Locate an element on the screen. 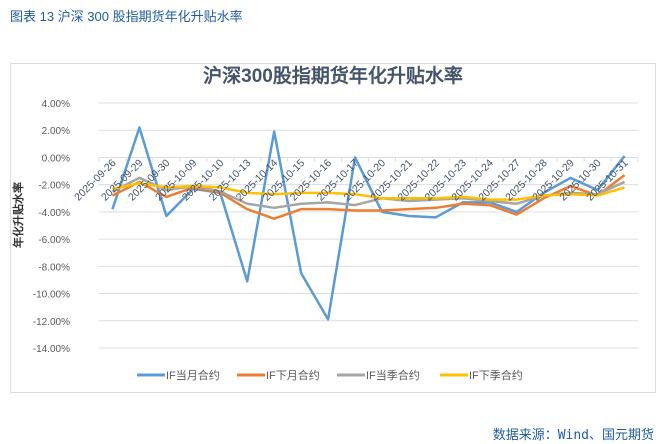 The width and height of the screenshot is (666, 444). legend-label: IF下月合约 is located at coordinates (293, 375).